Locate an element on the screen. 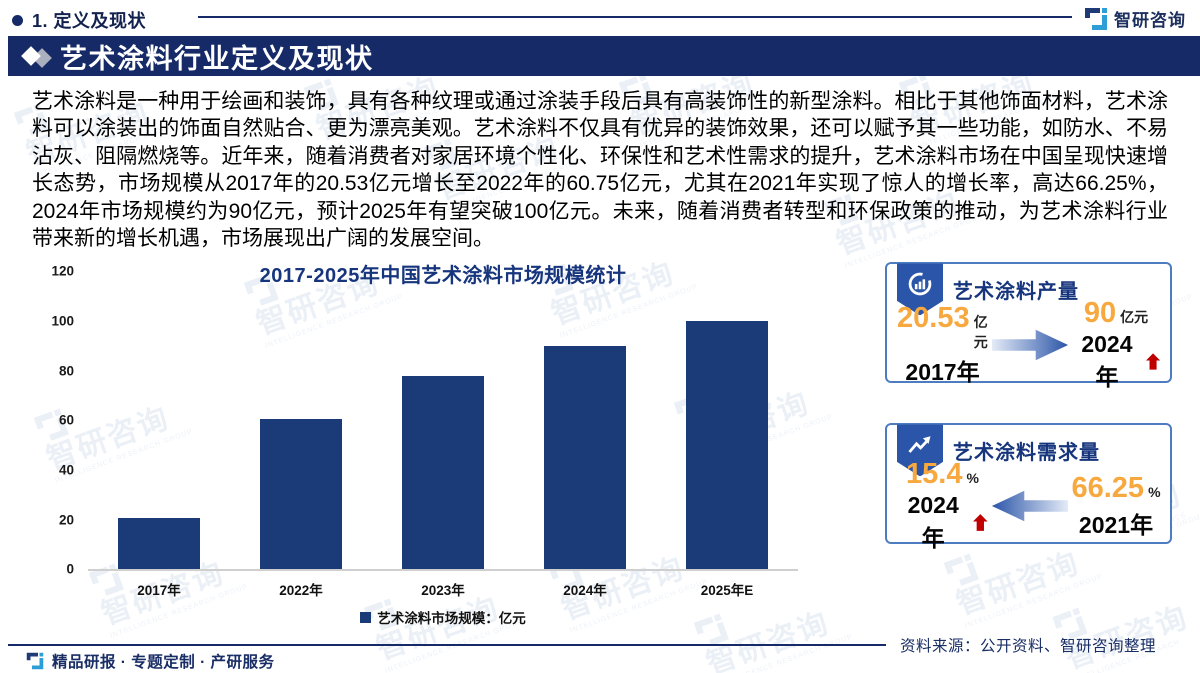 The image size is (1200, 673). y-axis-tick: 100 is located at coordinates (62, 321).